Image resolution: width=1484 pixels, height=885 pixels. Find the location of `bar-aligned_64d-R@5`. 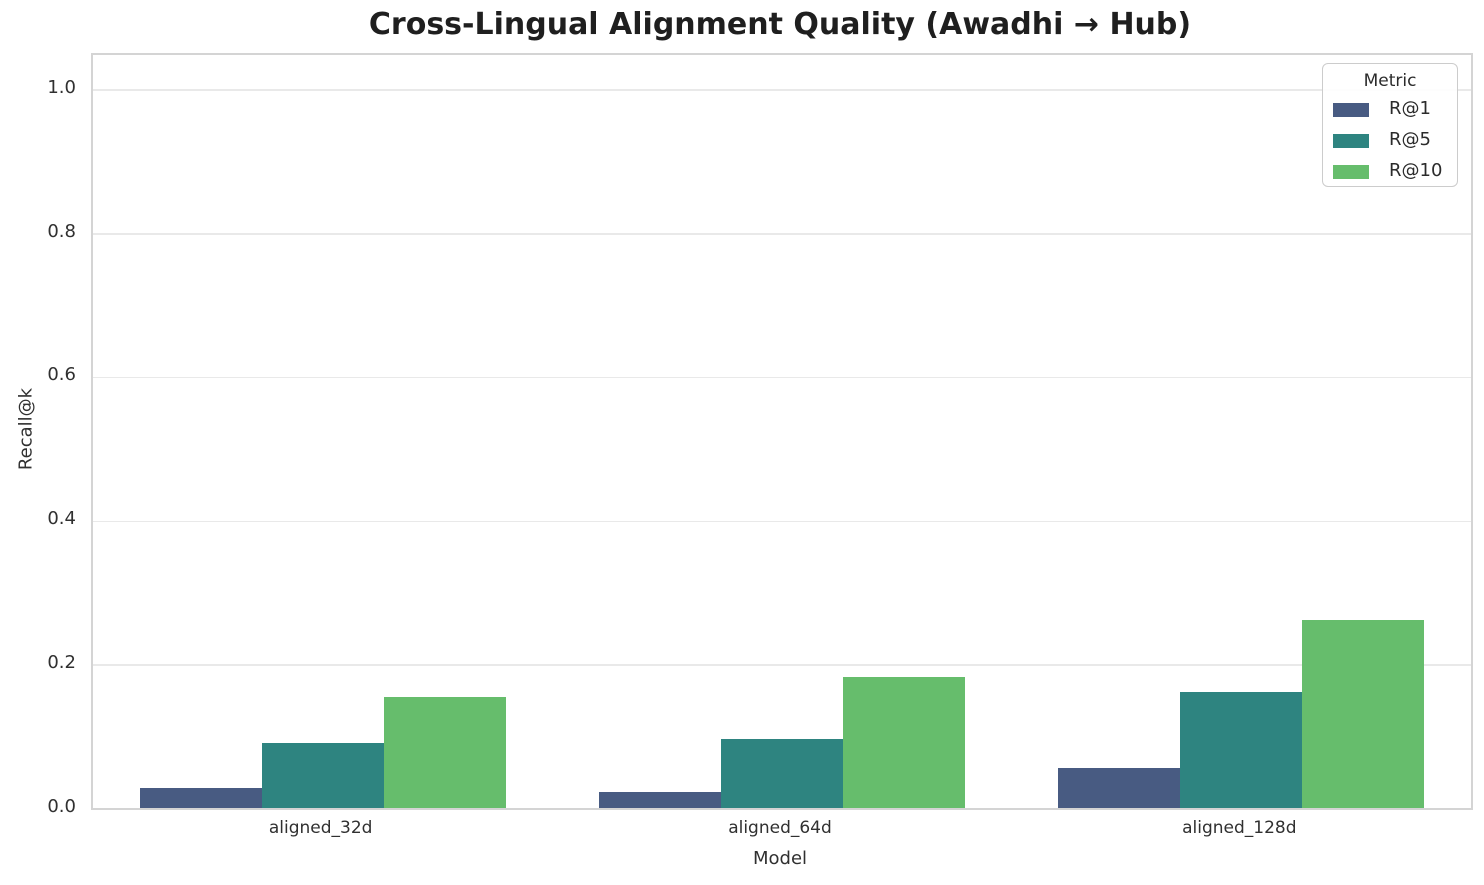

bar-aligned_64d-R@5 is located at coordinates (782, 773).